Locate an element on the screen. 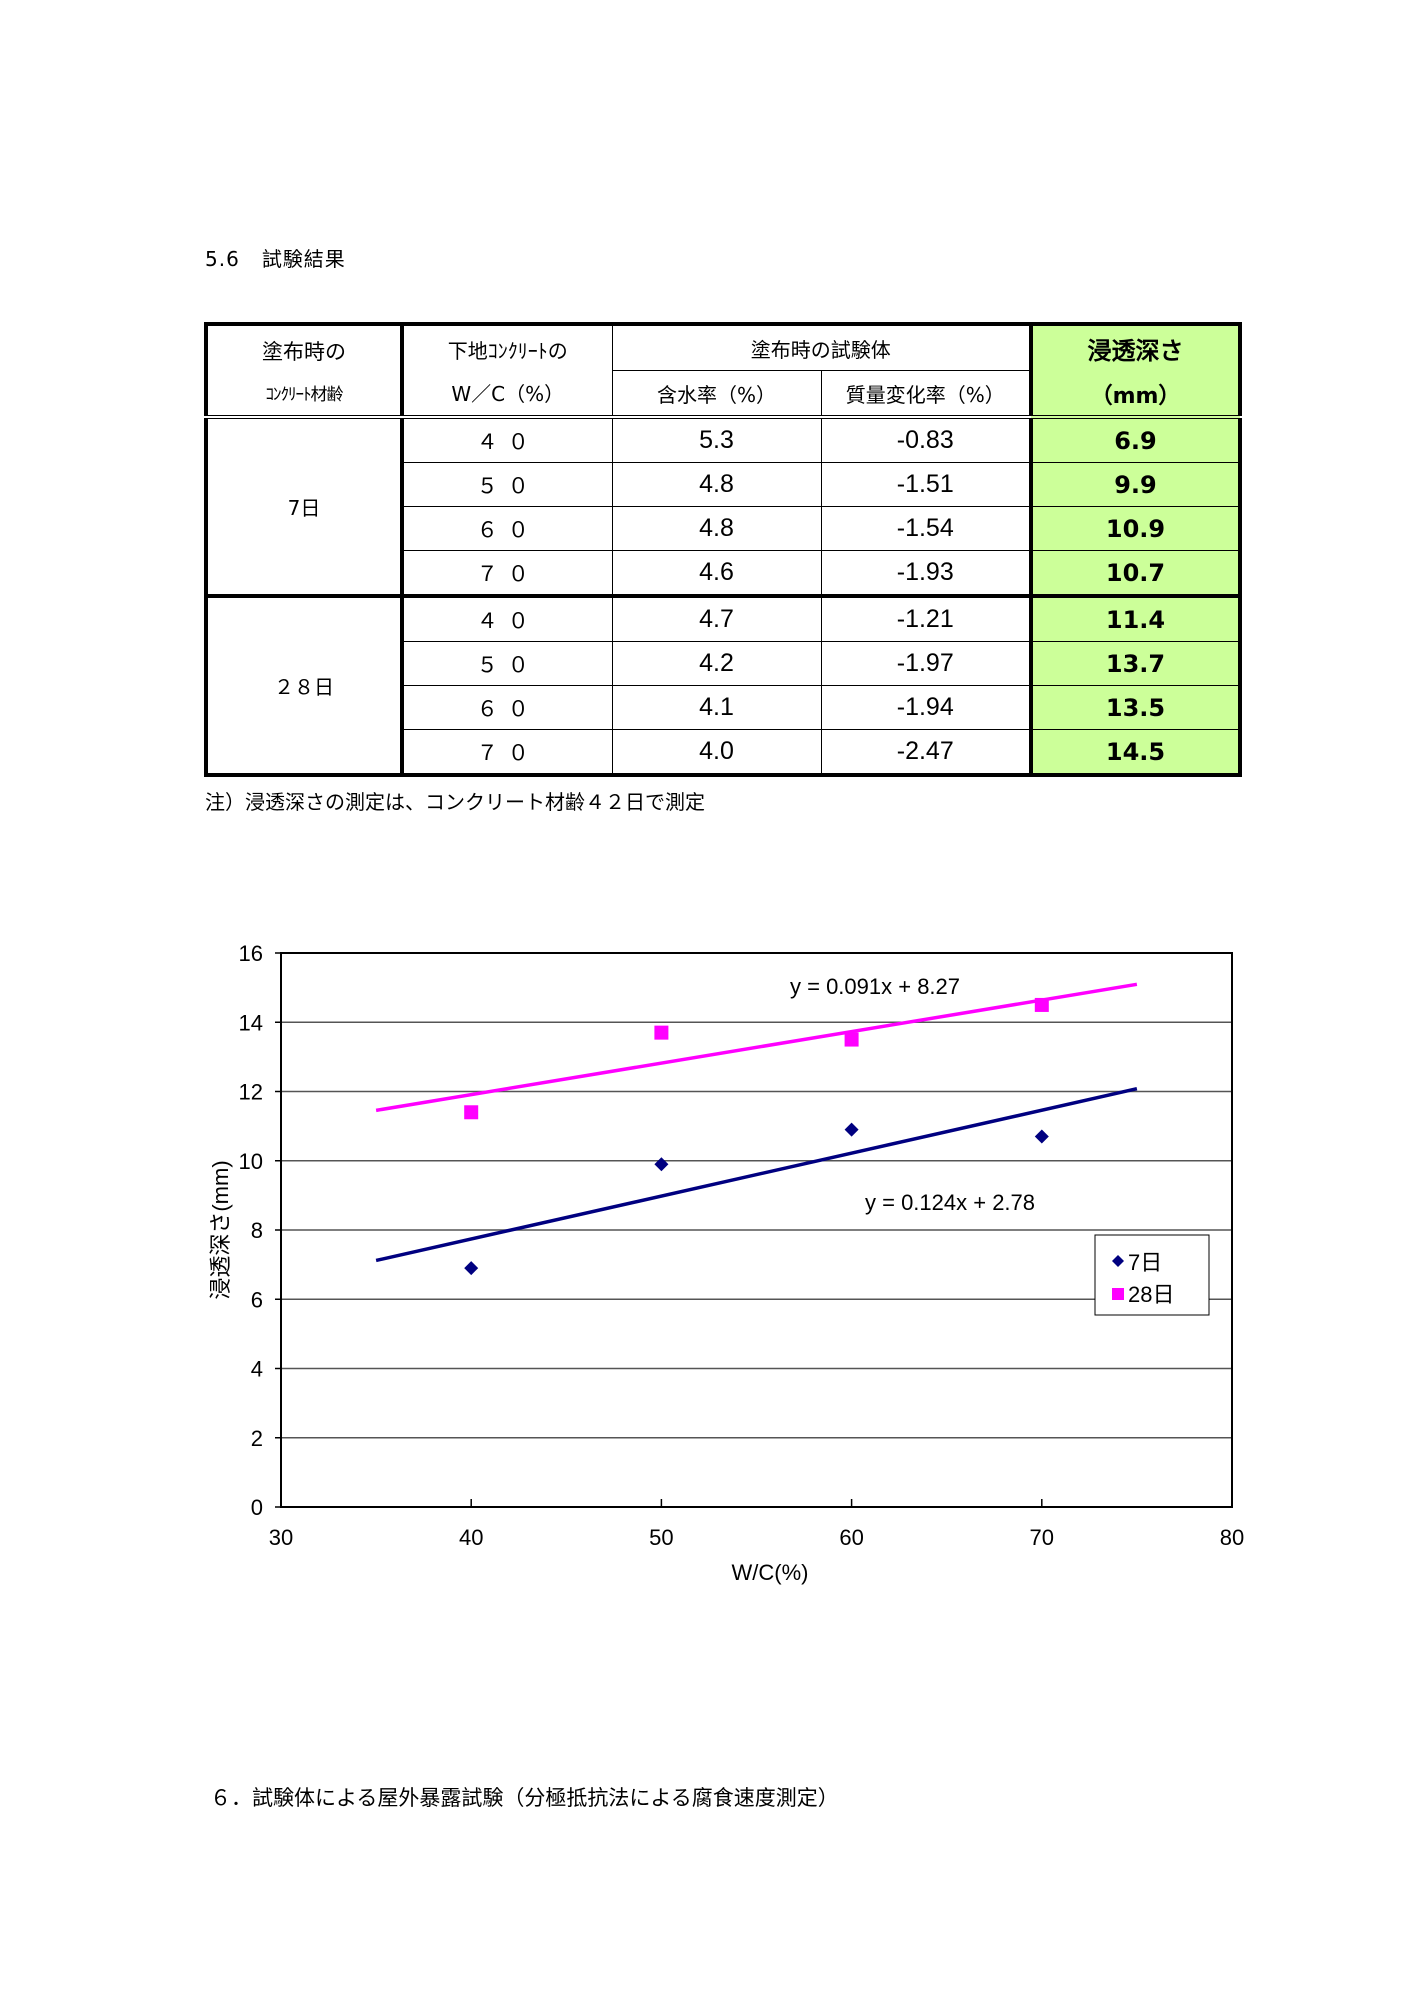  depth-cell: 13.7 is located at coordinates (1135, 663).